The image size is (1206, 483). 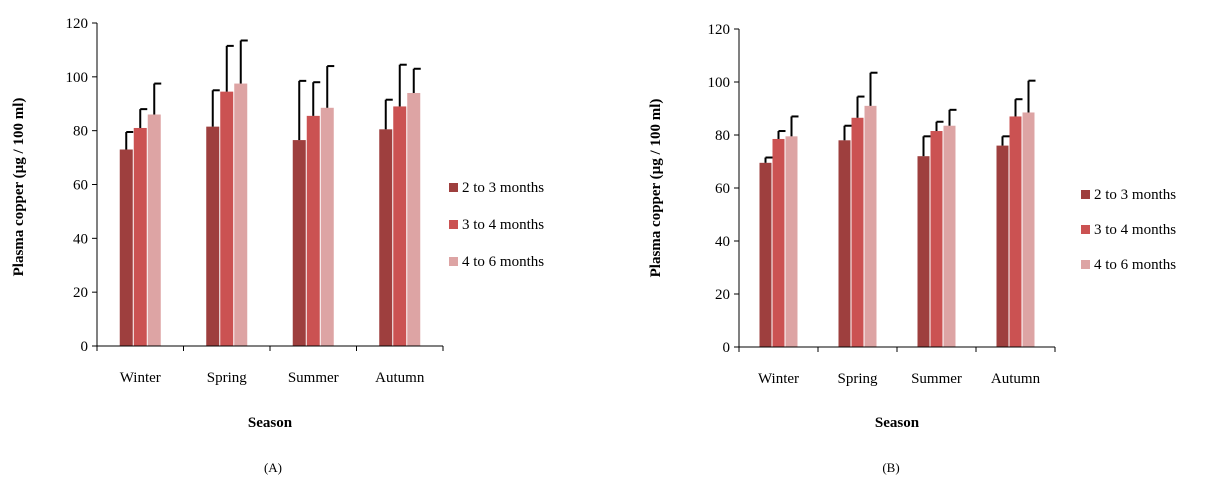 I want to click on panel-label: (A), so click(x=273, y=467).